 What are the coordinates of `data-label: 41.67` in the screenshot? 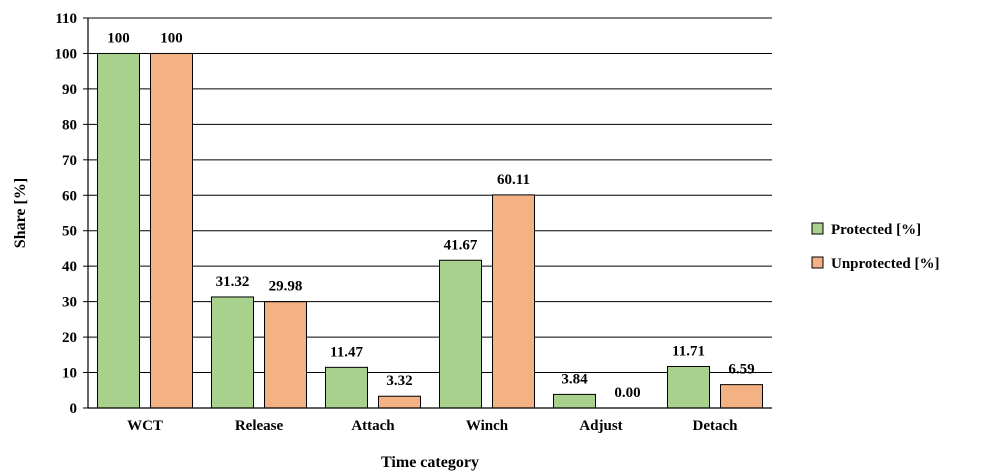 It's located at (461, 245).